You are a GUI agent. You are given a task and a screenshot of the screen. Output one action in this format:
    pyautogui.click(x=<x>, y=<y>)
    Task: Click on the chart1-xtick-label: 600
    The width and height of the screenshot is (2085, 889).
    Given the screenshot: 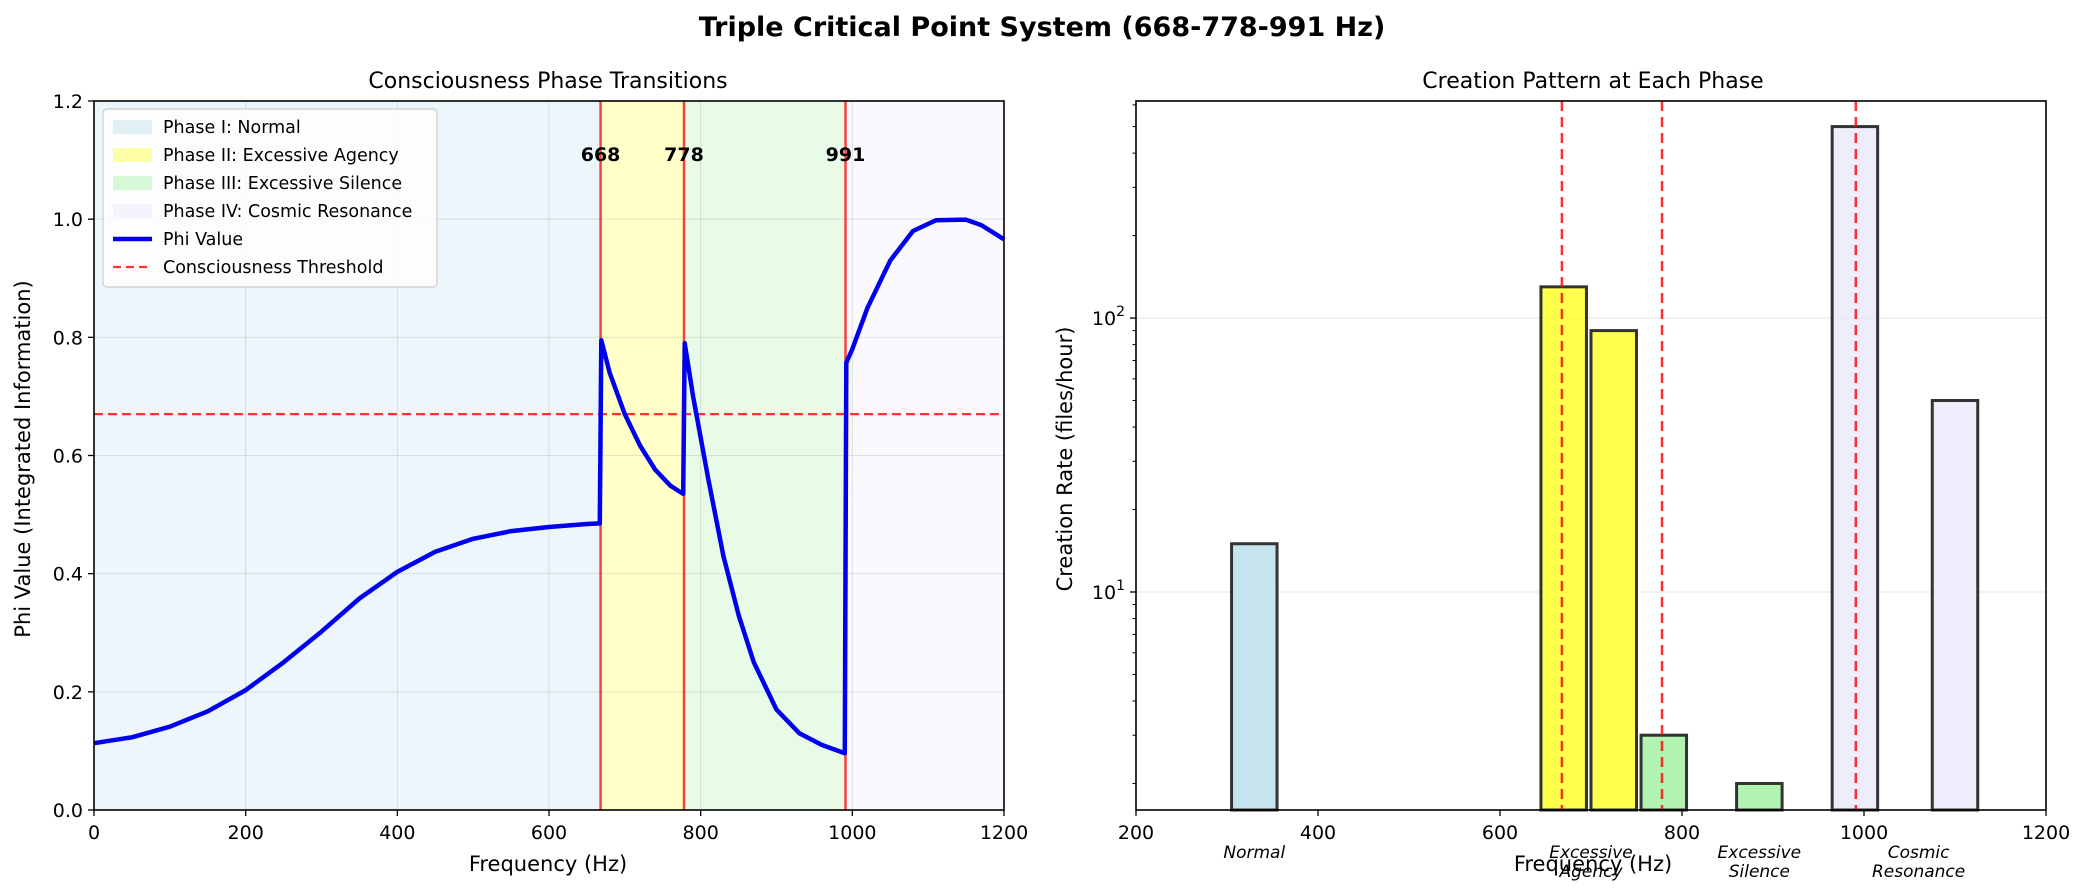 What is the action you would take?
    pyautogui.click(x=549, y=833)
    